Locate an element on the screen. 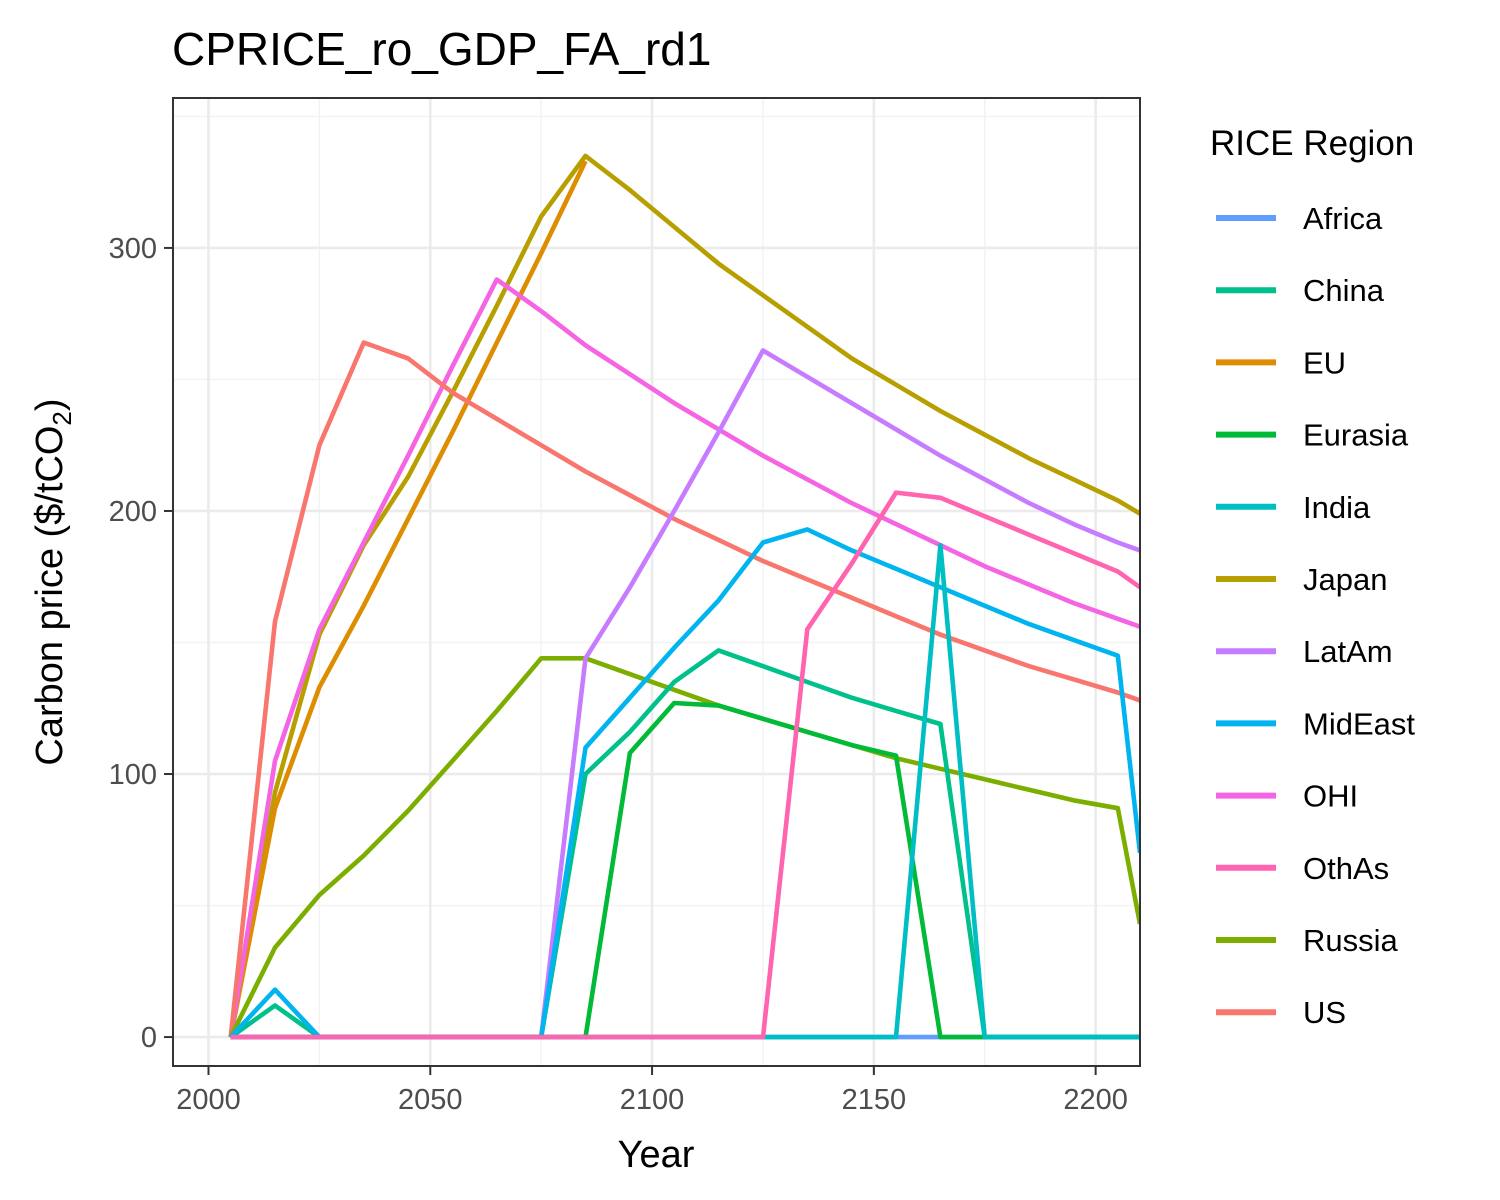 The width and height of the screenshot is (1500, 1200). y-axis-title-end: ) is located at coordinates (50, 404).